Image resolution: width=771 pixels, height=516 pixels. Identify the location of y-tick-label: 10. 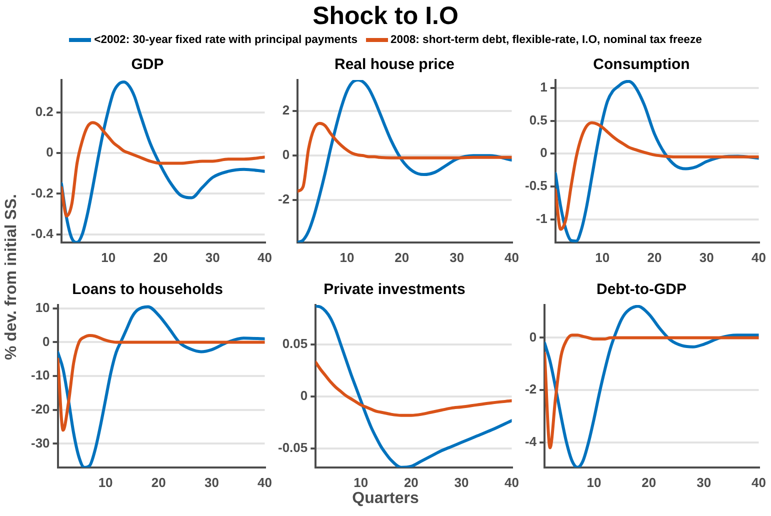
(42, 307).